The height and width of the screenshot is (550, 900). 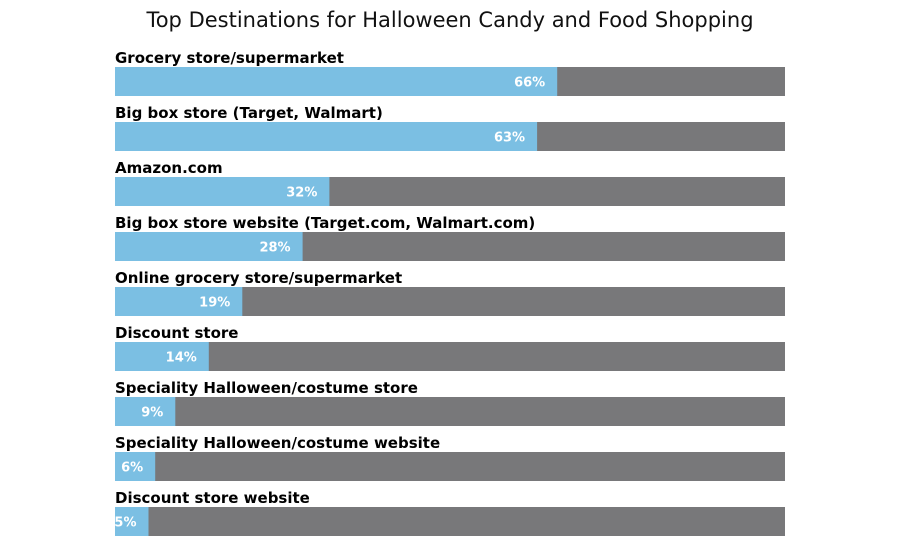 I want to click on data-label: 28%, so click(x=274, y=248).